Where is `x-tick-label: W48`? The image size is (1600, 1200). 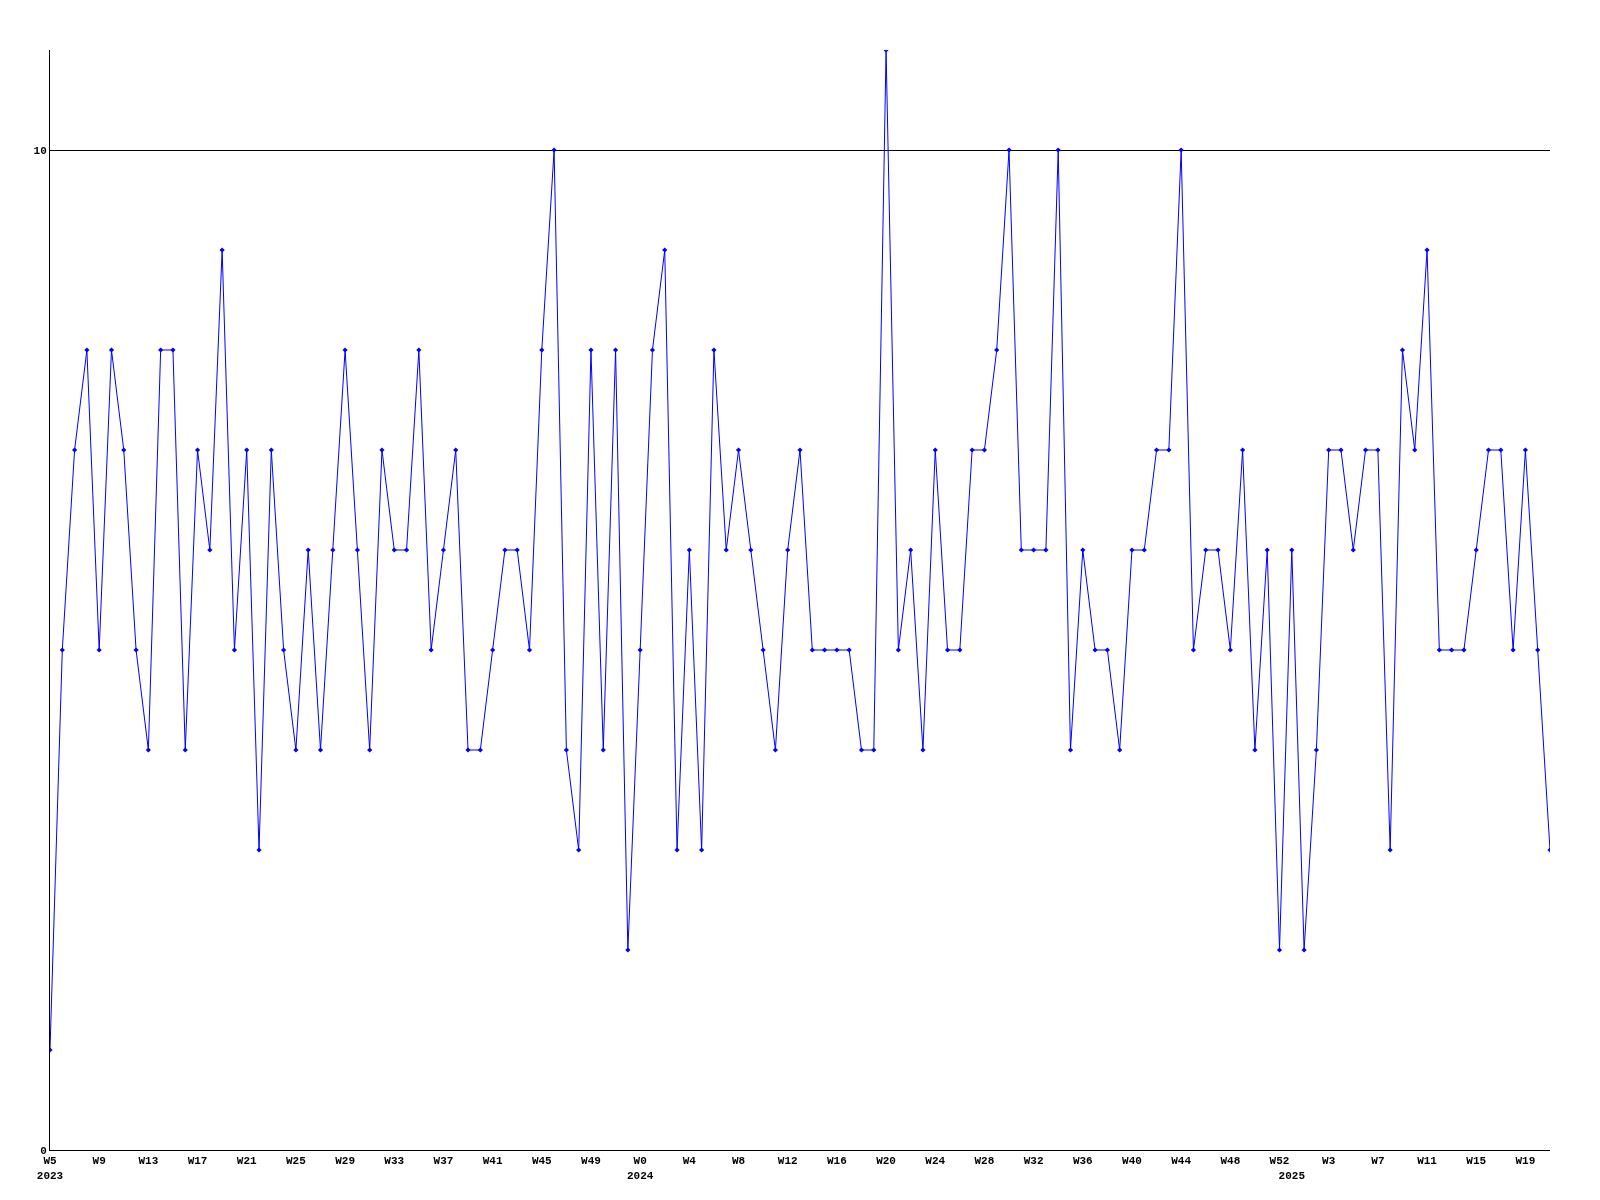 x-tick-label: W48 is located at coordinates (1230, 1161).